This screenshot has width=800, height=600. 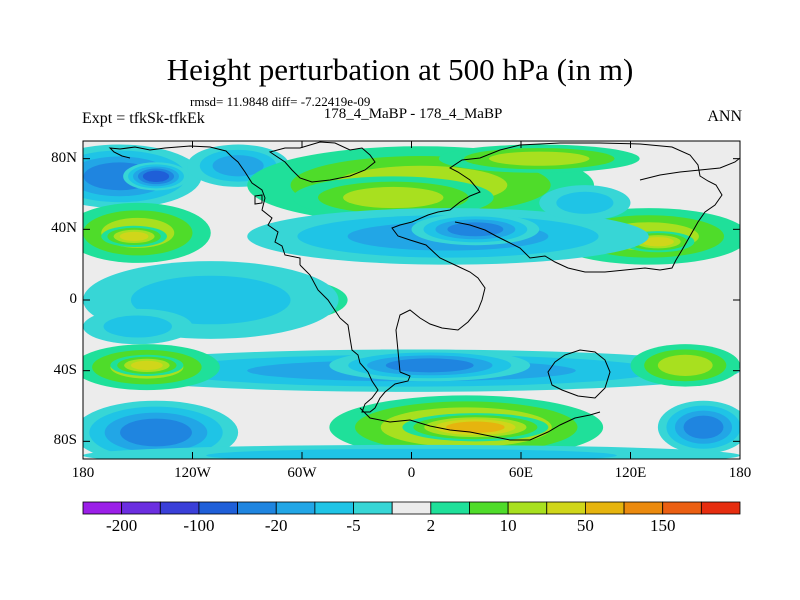 What do you see at coordinates (411, 473) in the screenshot?
I see `x-tick-label: 0` at bounding box center [411, 473].